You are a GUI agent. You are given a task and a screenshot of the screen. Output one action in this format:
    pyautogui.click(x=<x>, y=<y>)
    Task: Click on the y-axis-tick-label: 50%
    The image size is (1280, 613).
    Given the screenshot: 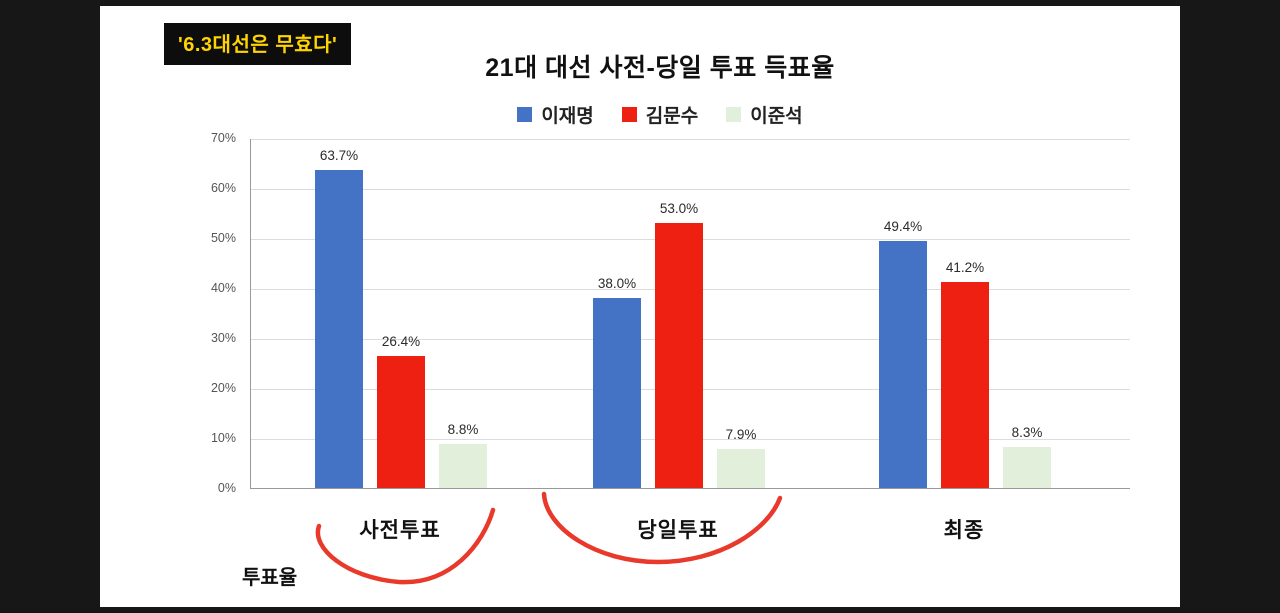 What is the action you would take?
    pyautogui.click(x=223, y=238)
    